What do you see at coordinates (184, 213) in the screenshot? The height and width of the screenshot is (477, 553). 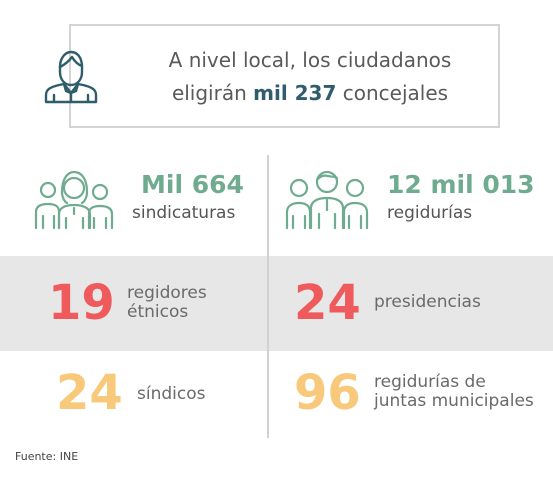 I see `sindicaturas-label: sindicaturas` at bounding box center [184, 213].